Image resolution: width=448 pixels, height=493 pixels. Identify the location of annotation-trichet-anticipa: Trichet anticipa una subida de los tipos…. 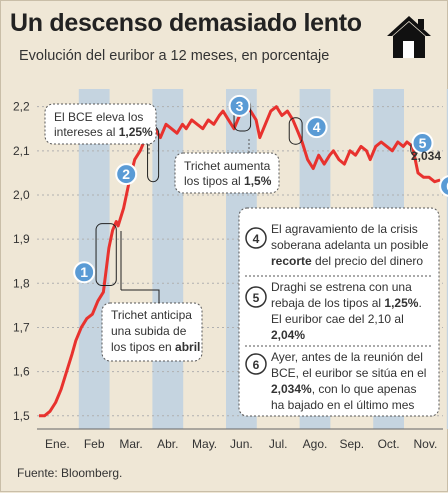
(152, 296).